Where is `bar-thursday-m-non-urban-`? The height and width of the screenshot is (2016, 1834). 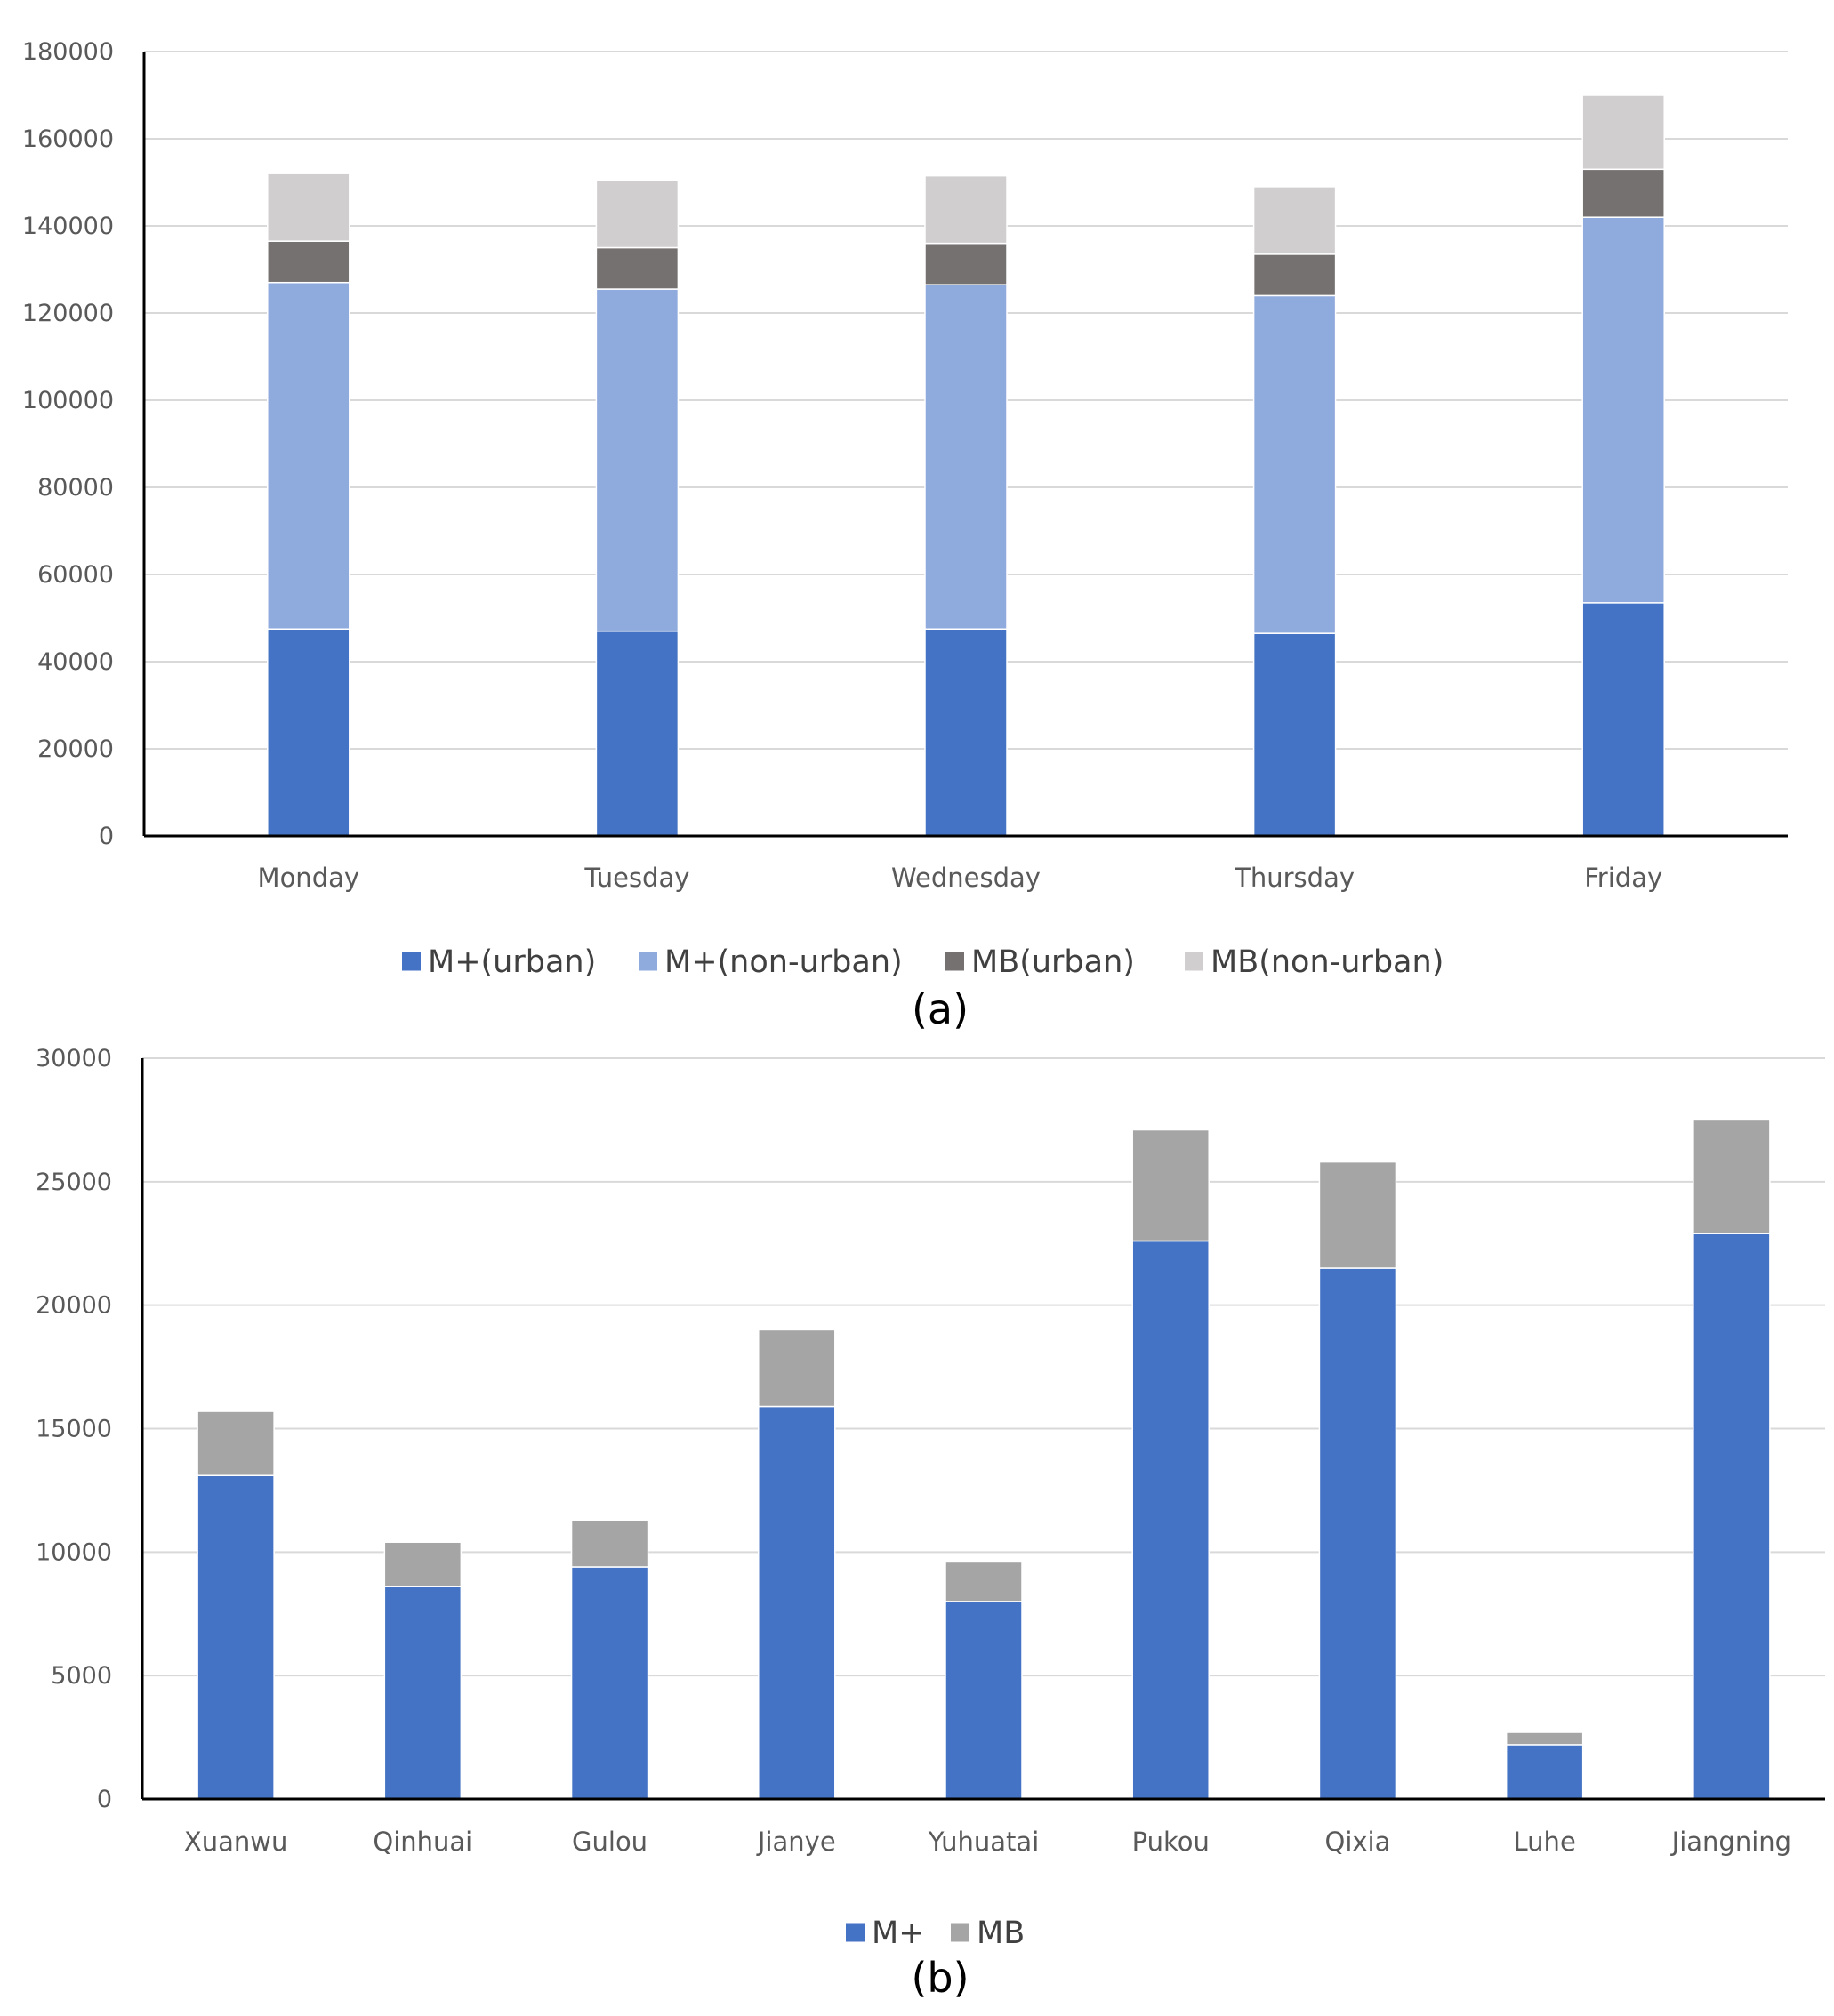
bar-thursday-m-non-urban- is located at coordinates (1294, 464).